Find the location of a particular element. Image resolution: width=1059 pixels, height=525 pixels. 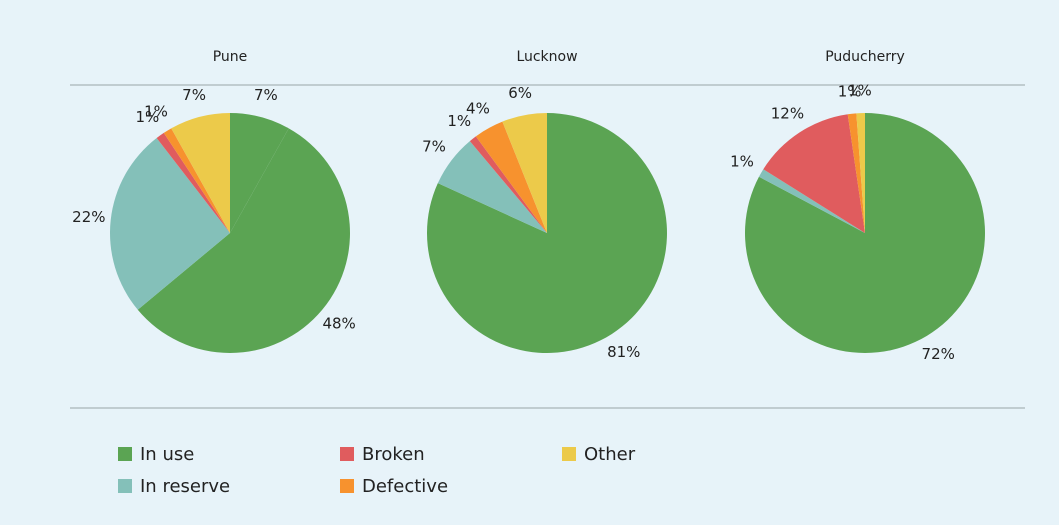

legend-label: In use is located at coordinates (167, 454).